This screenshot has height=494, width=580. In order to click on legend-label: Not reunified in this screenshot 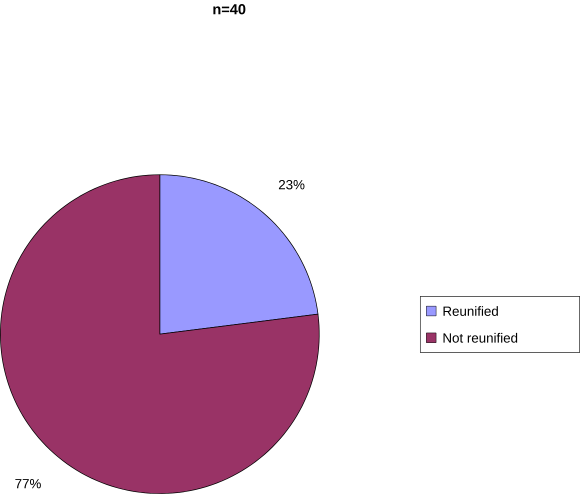, I will do `click(481, 337)`.